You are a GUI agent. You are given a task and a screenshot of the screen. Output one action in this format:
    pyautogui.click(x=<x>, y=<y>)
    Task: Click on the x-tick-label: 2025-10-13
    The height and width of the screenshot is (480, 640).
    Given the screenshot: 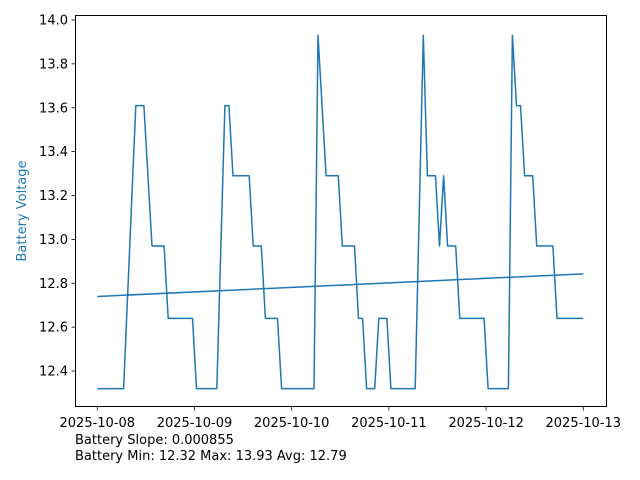 What is the action you would take?
    pyautogui.click(x=584, y=423)
    